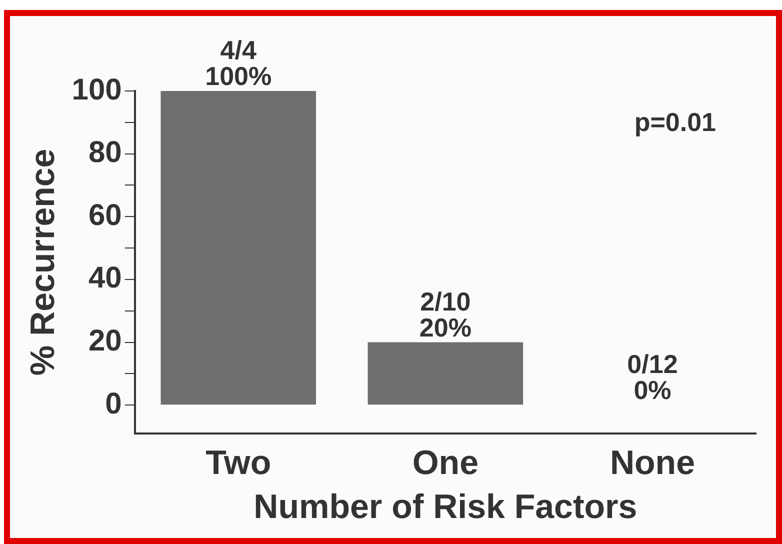 Image resolution: width=782 pixels, height=544 pixels. Describe the element at coordinates (239, 463) in the screenshot. I see `x-tick-label: Two` at that location.